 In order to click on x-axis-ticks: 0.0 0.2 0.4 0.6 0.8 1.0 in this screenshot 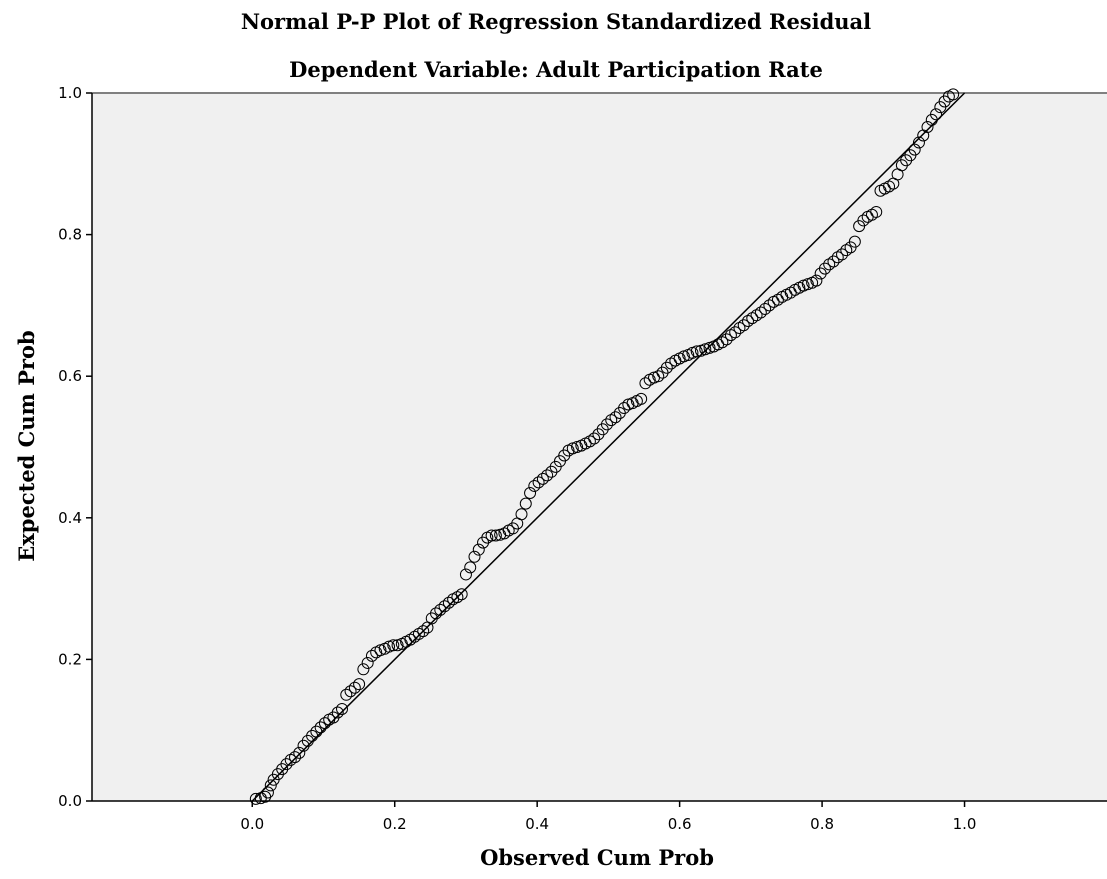, I will do `click(608, 817)`.